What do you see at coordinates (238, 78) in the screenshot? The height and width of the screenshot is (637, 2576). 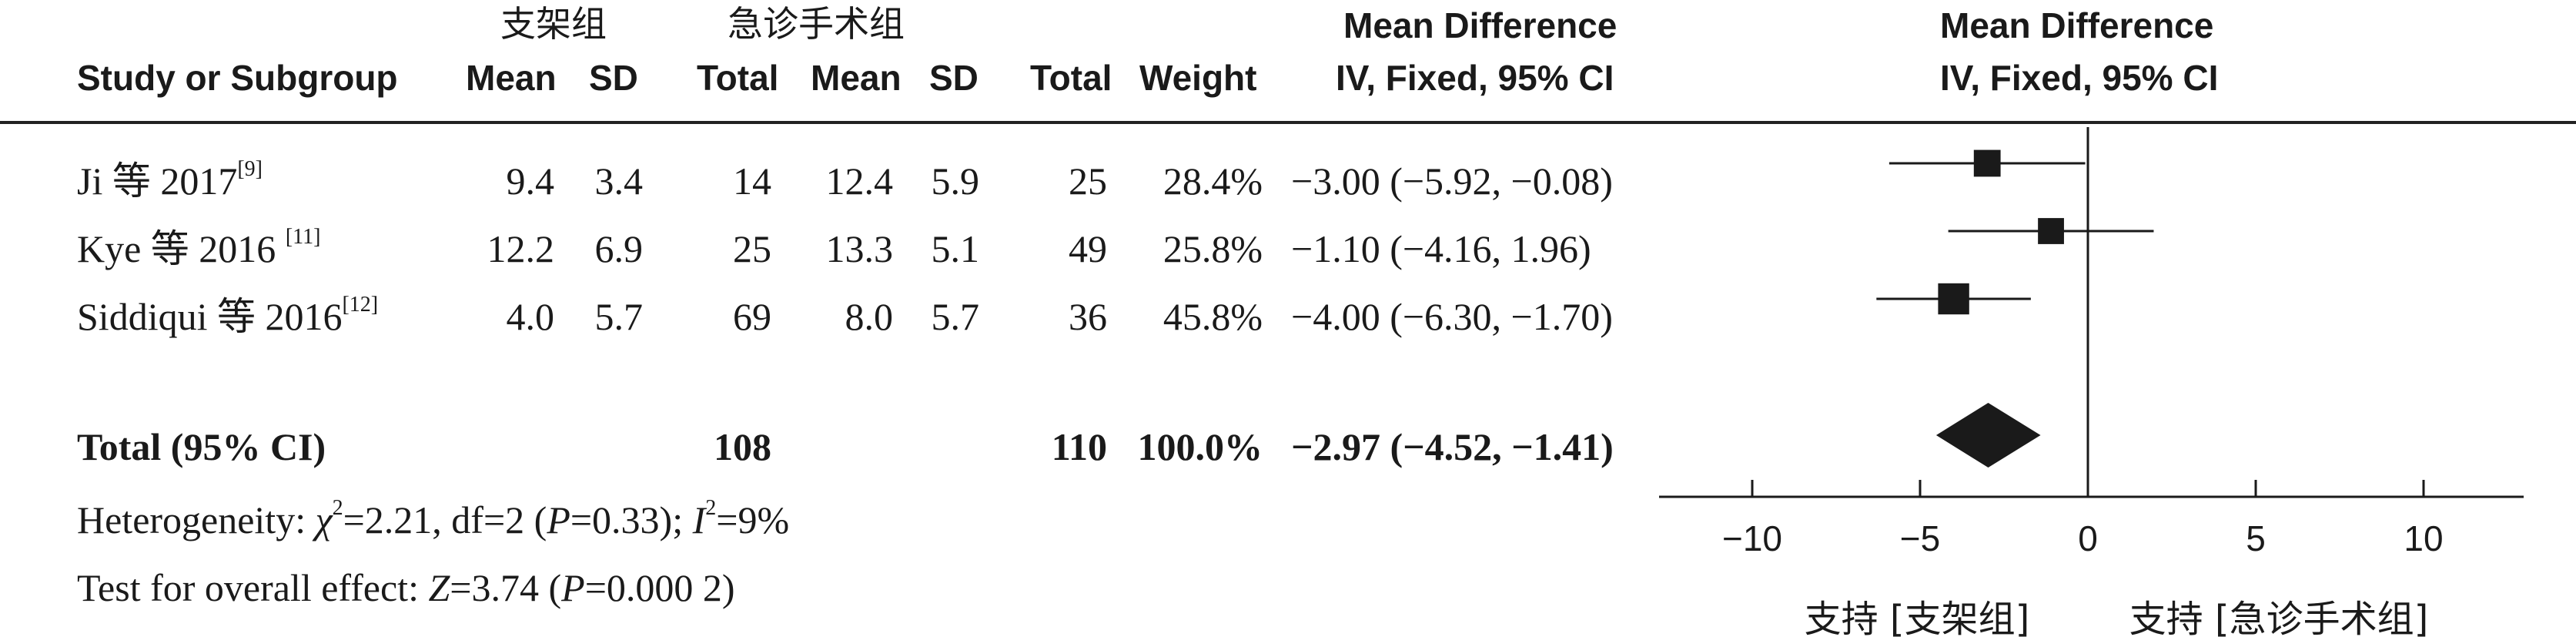 I see `study-col-header: Study or Subgroup` at bounding box center [238, 78].